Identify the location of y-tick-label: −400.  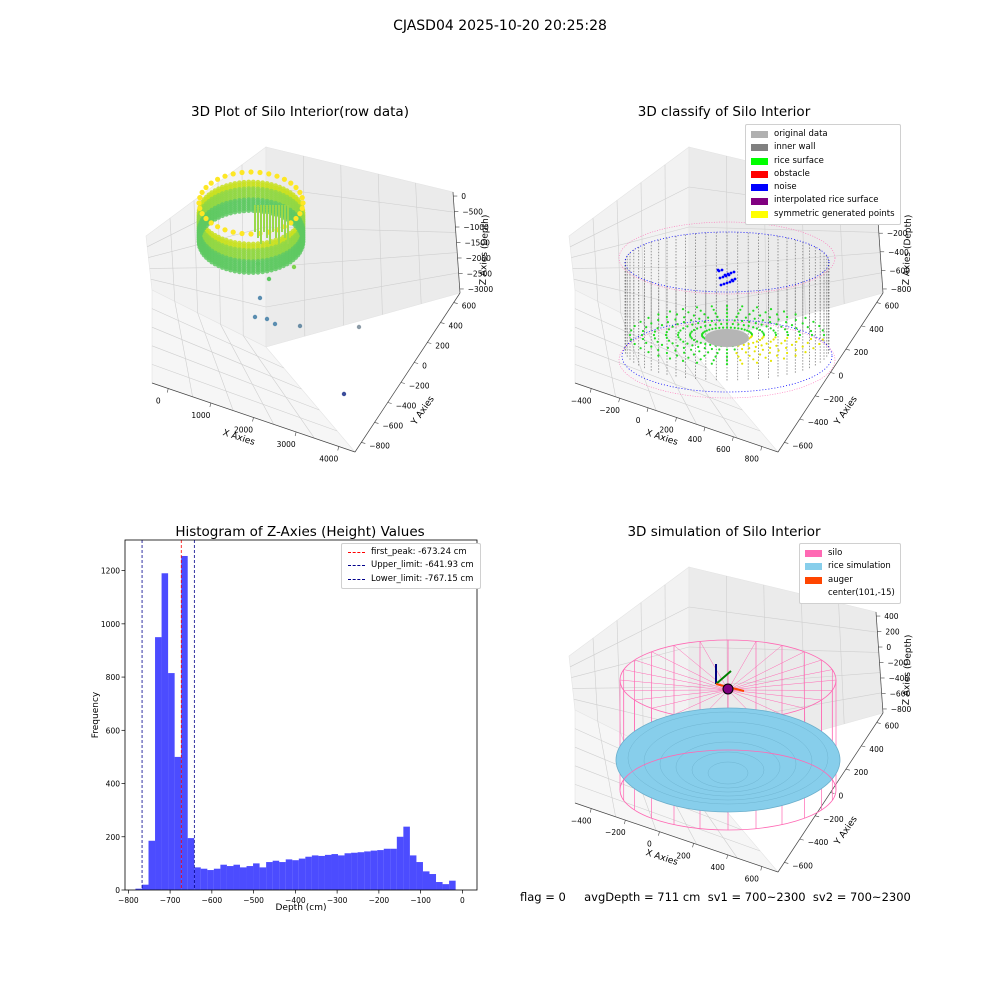
(818, 422).